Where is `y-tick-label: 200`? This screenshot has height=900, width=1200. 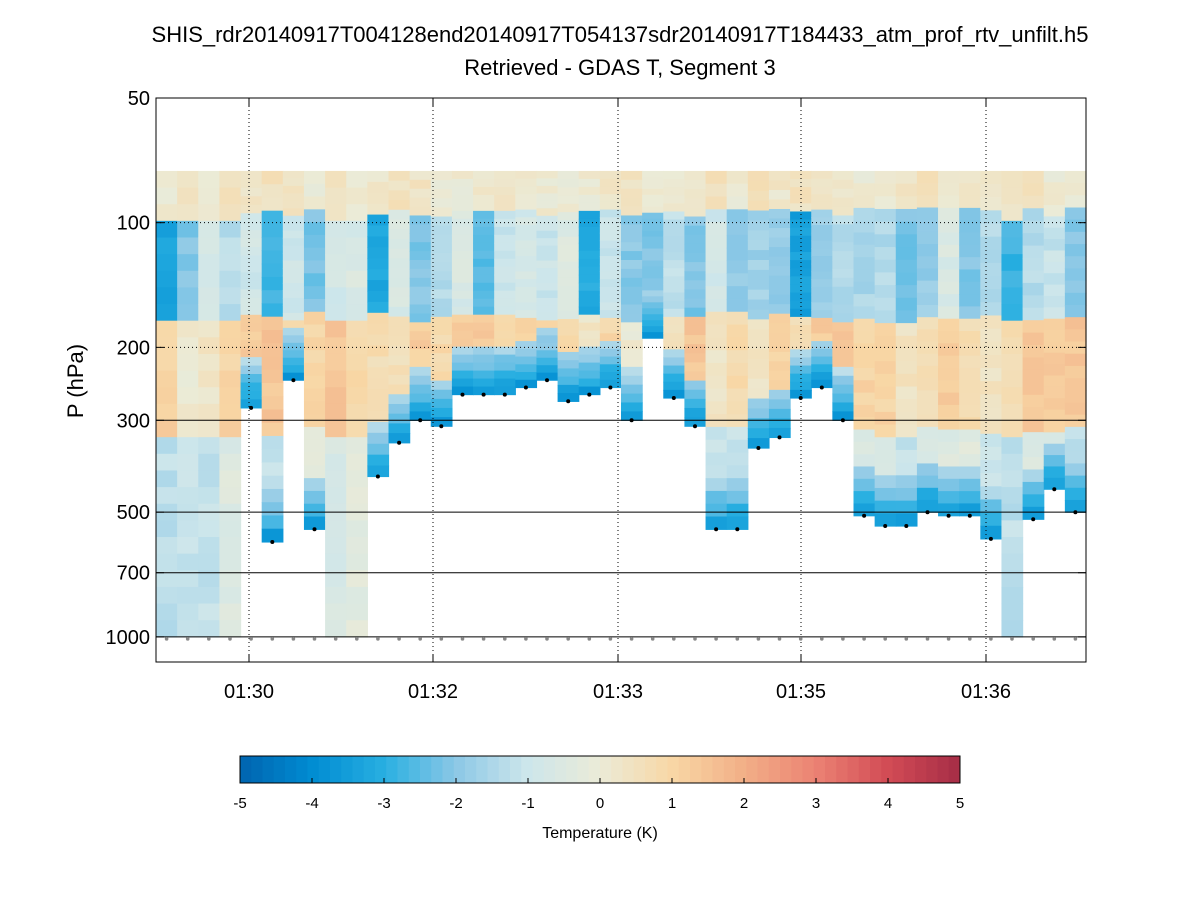 y-tick-label: 200 is located at coordinates (133, 348).